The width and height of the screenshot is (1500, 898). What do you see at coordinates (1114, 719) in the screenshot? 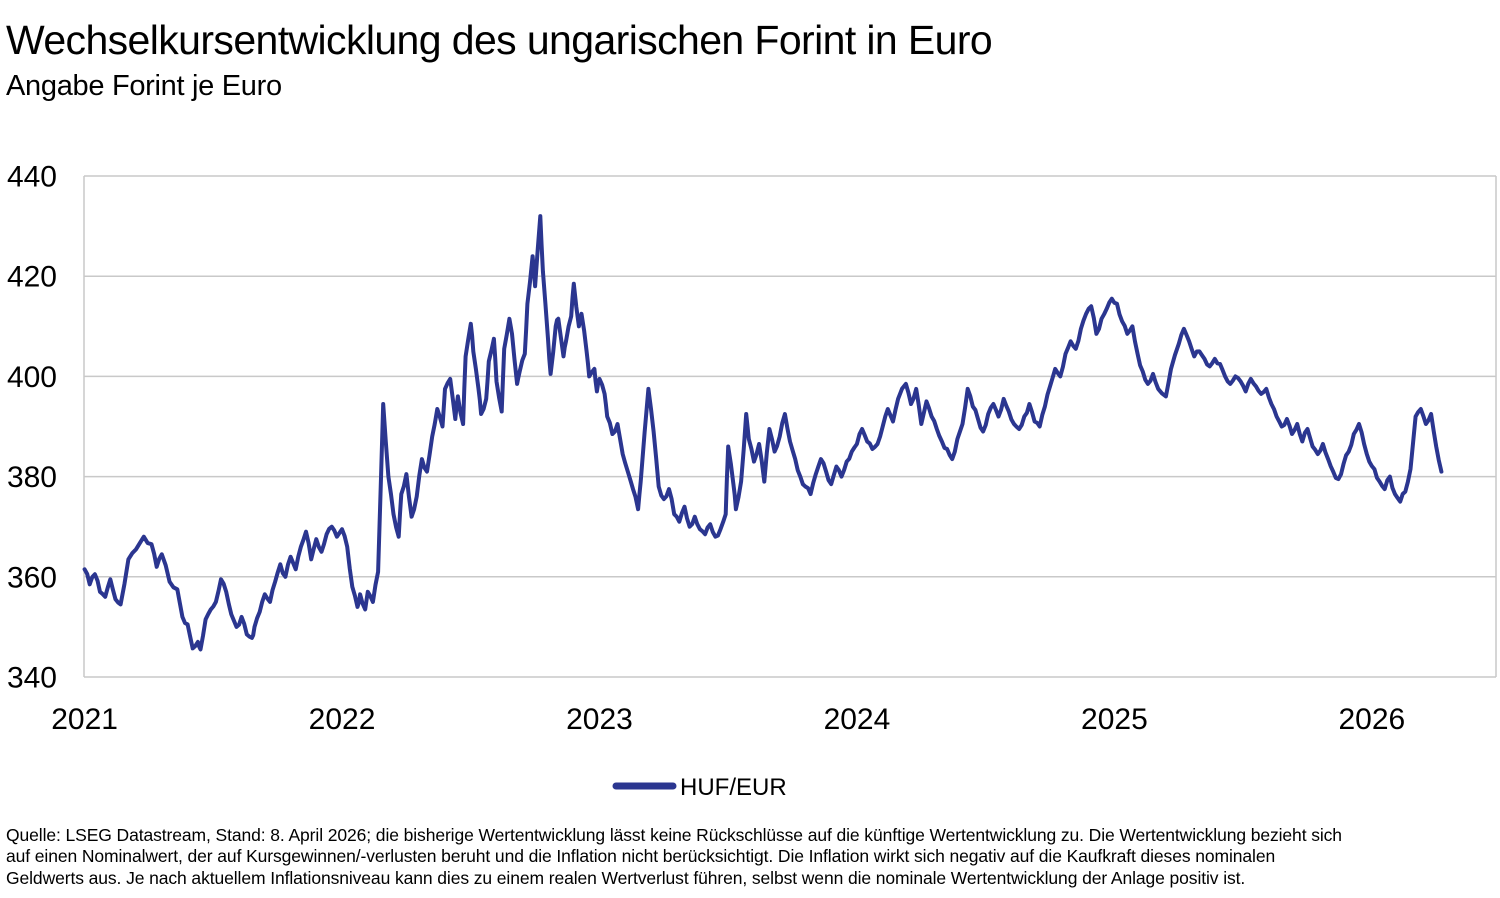
I see `x-tick-label-2025: 2025` at bounding box center [1114, 719].